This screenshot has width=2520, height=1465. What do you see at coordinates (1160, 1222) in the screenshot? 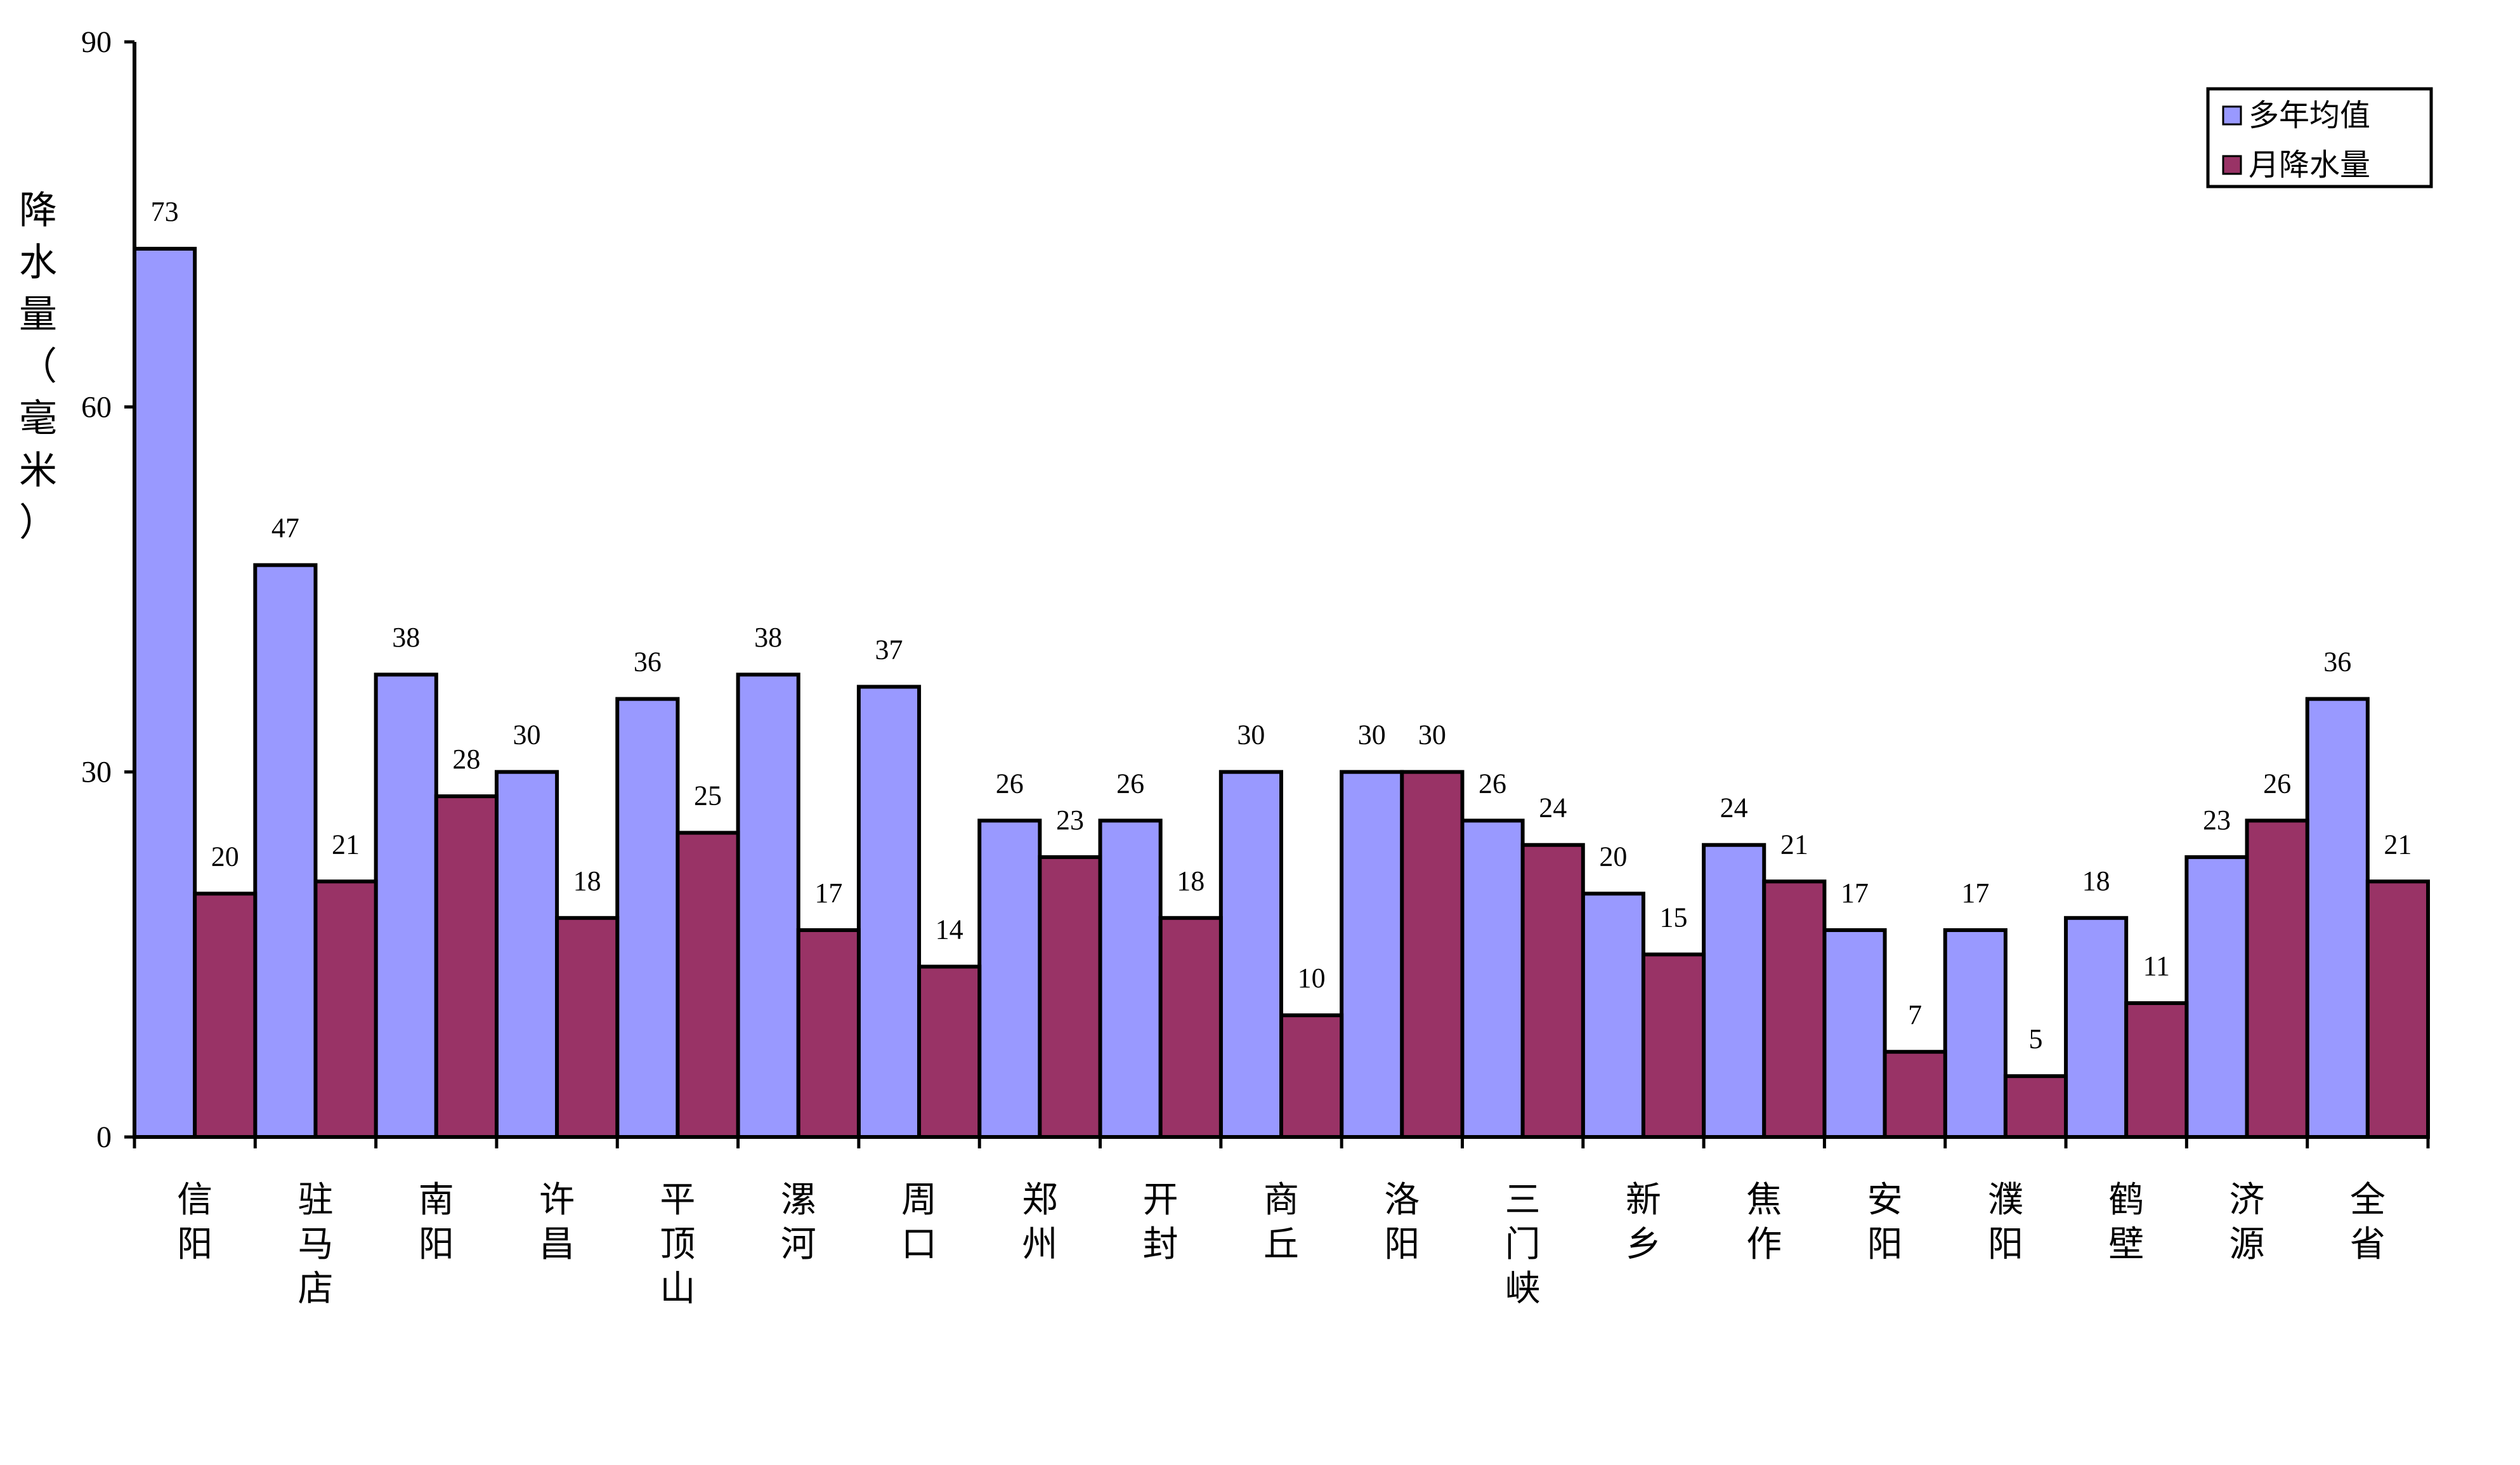
I see `category-label-8: 开封` at bounding box center [1160, 1222].